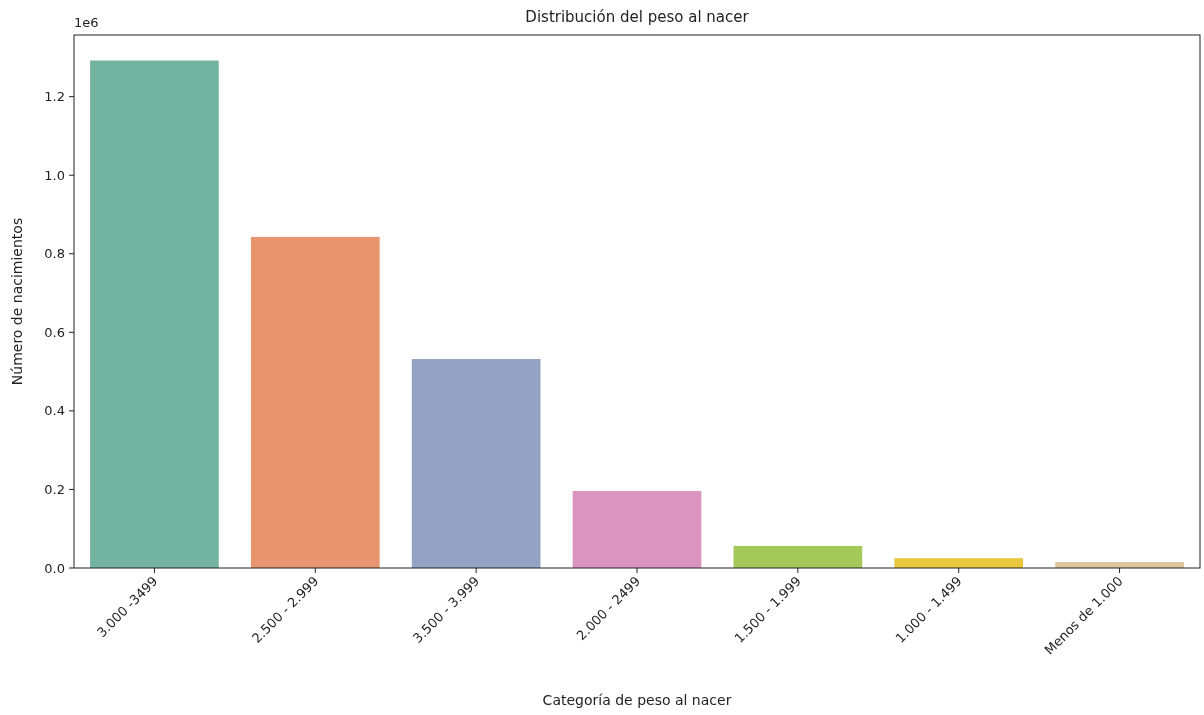  What do you see at coordinates (637, 17) in the screenshot?
I see `chart-title: Distribución del peso al nacer` at bounding box center [637, 17].